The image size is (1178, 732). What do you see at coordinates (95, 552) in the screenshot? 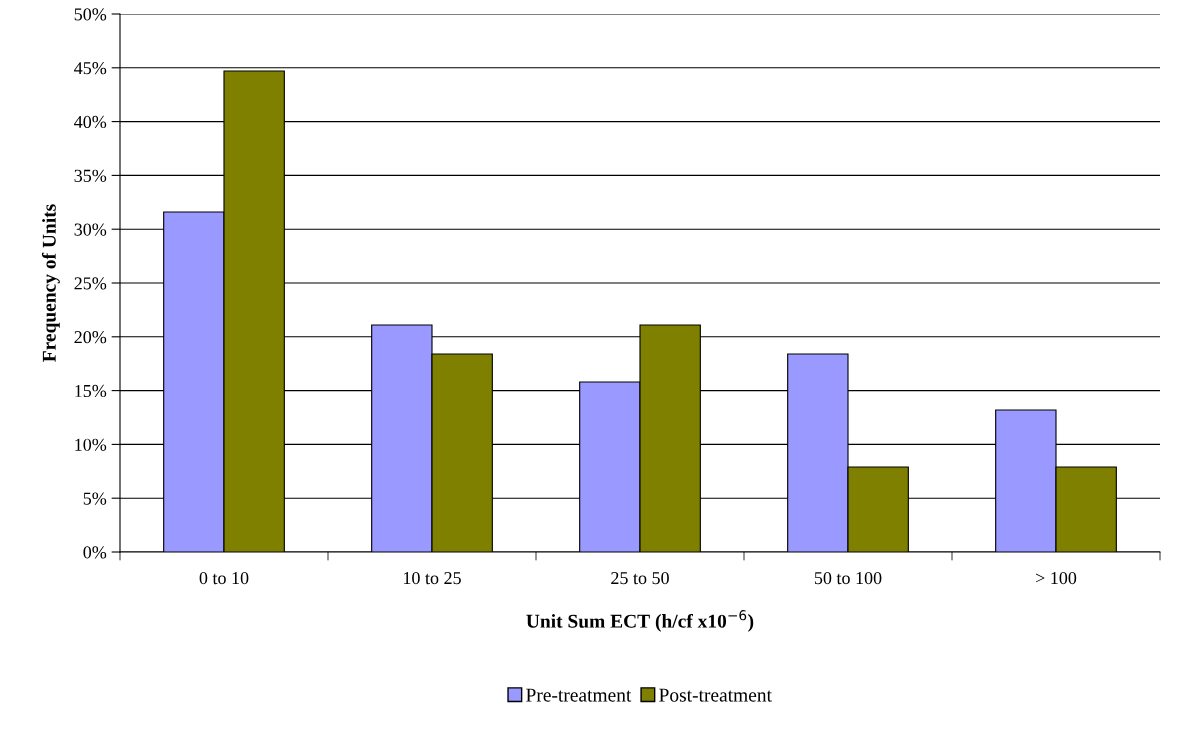
I see `y-tick-label: 0%` at bounding box center [95, 552].